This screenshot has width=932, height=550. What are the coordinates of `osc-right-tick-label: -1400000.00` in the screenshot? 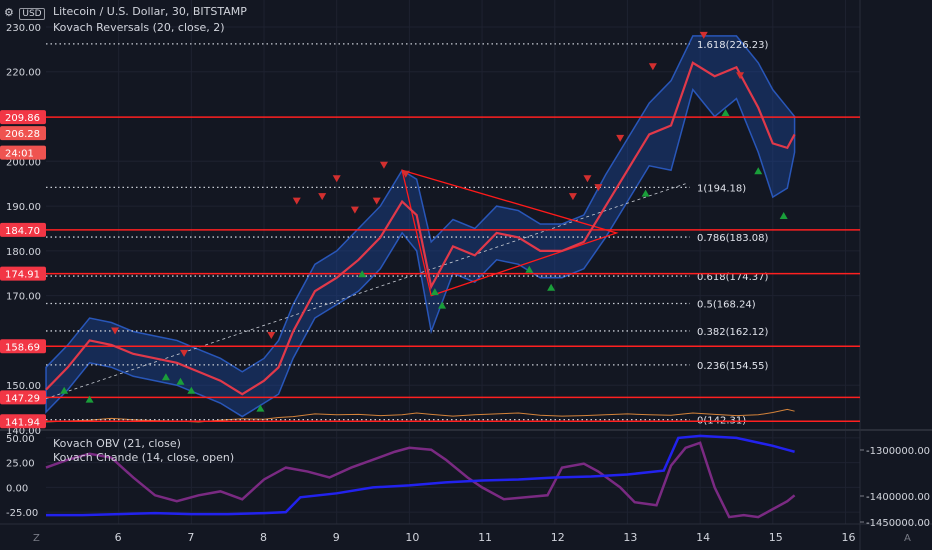 It's located at (898, 497).